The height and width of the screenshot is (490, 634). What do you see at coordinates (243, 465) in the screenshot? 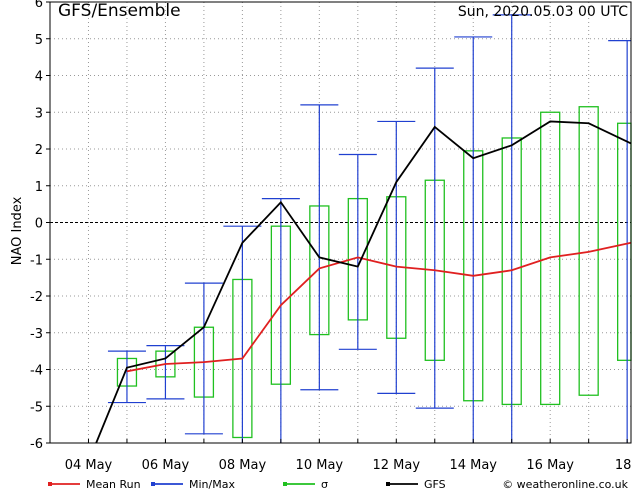
I see `x-tick-label: 08 May` at bounding box center [243, 465].